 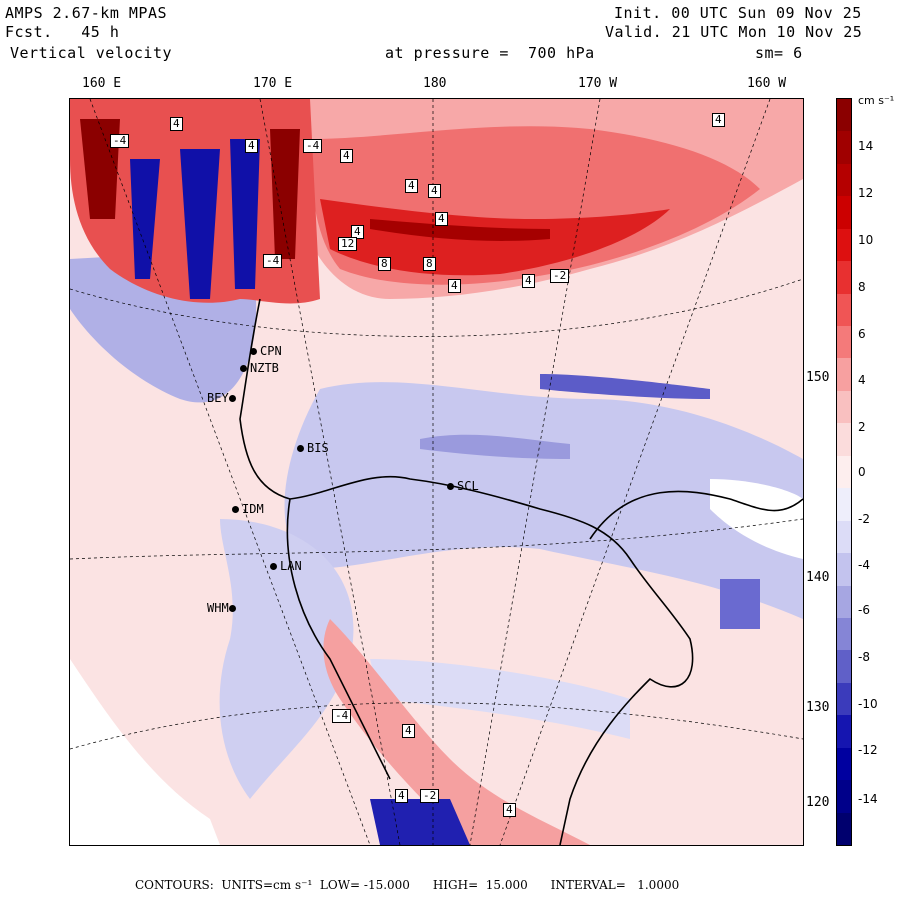 I want to click on pressure-line: at pressure = 700 hPa, so click(x=490, y=53).